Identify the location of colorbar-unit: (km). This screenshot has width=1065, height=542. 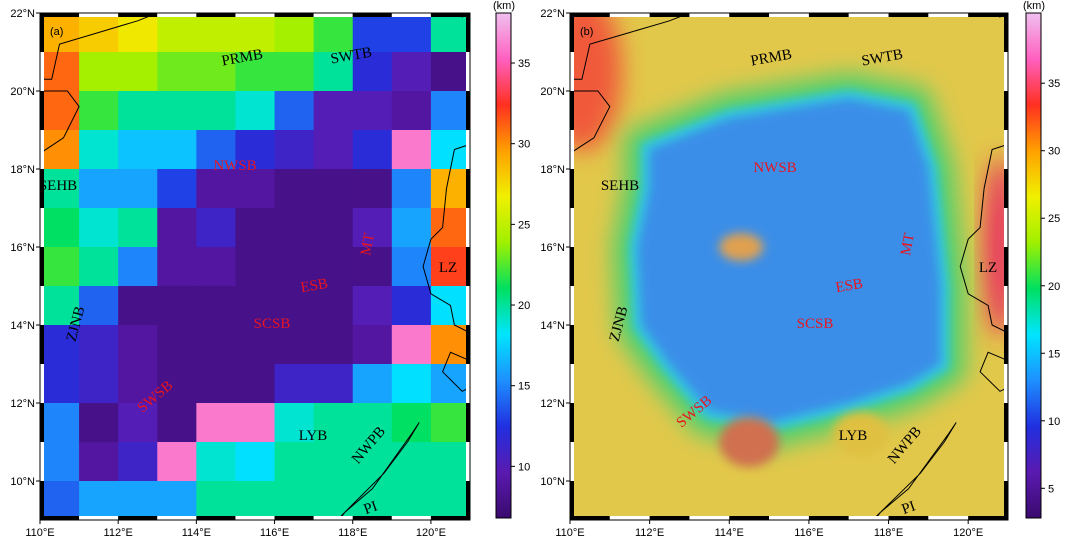
(504, 6).